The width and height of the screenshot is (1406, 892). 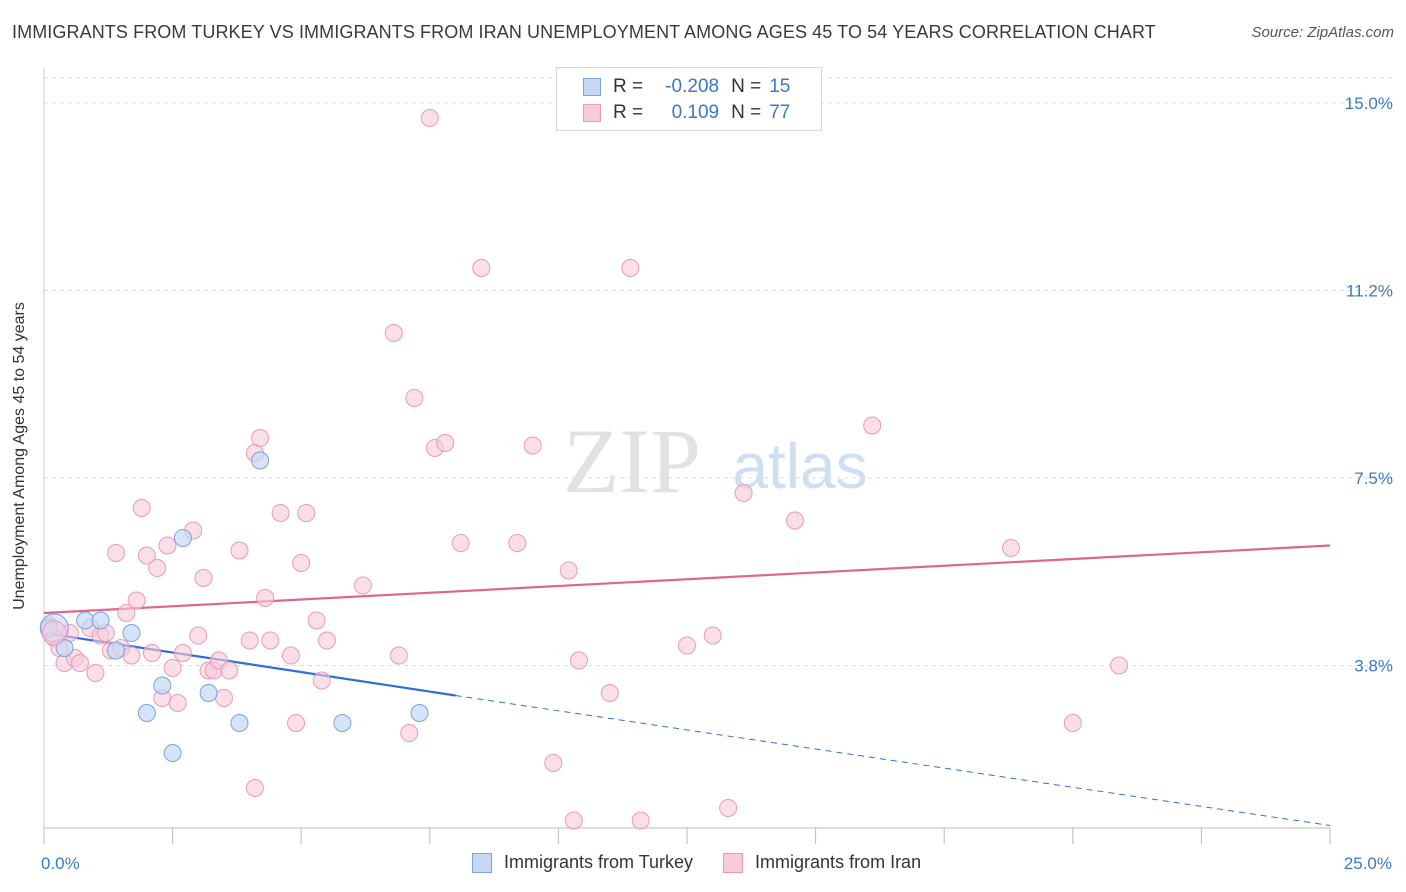 What do you see at coordinates (695, 112) in the screenshot?
I see `r-value: 0.109` at bounding box center [695, 112].